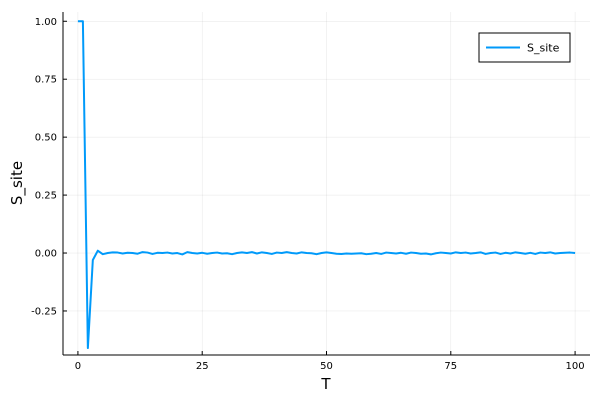  Describe the element at coordinates (325, 384) in the screenshot. I see `x-axis-title: T` at that location.